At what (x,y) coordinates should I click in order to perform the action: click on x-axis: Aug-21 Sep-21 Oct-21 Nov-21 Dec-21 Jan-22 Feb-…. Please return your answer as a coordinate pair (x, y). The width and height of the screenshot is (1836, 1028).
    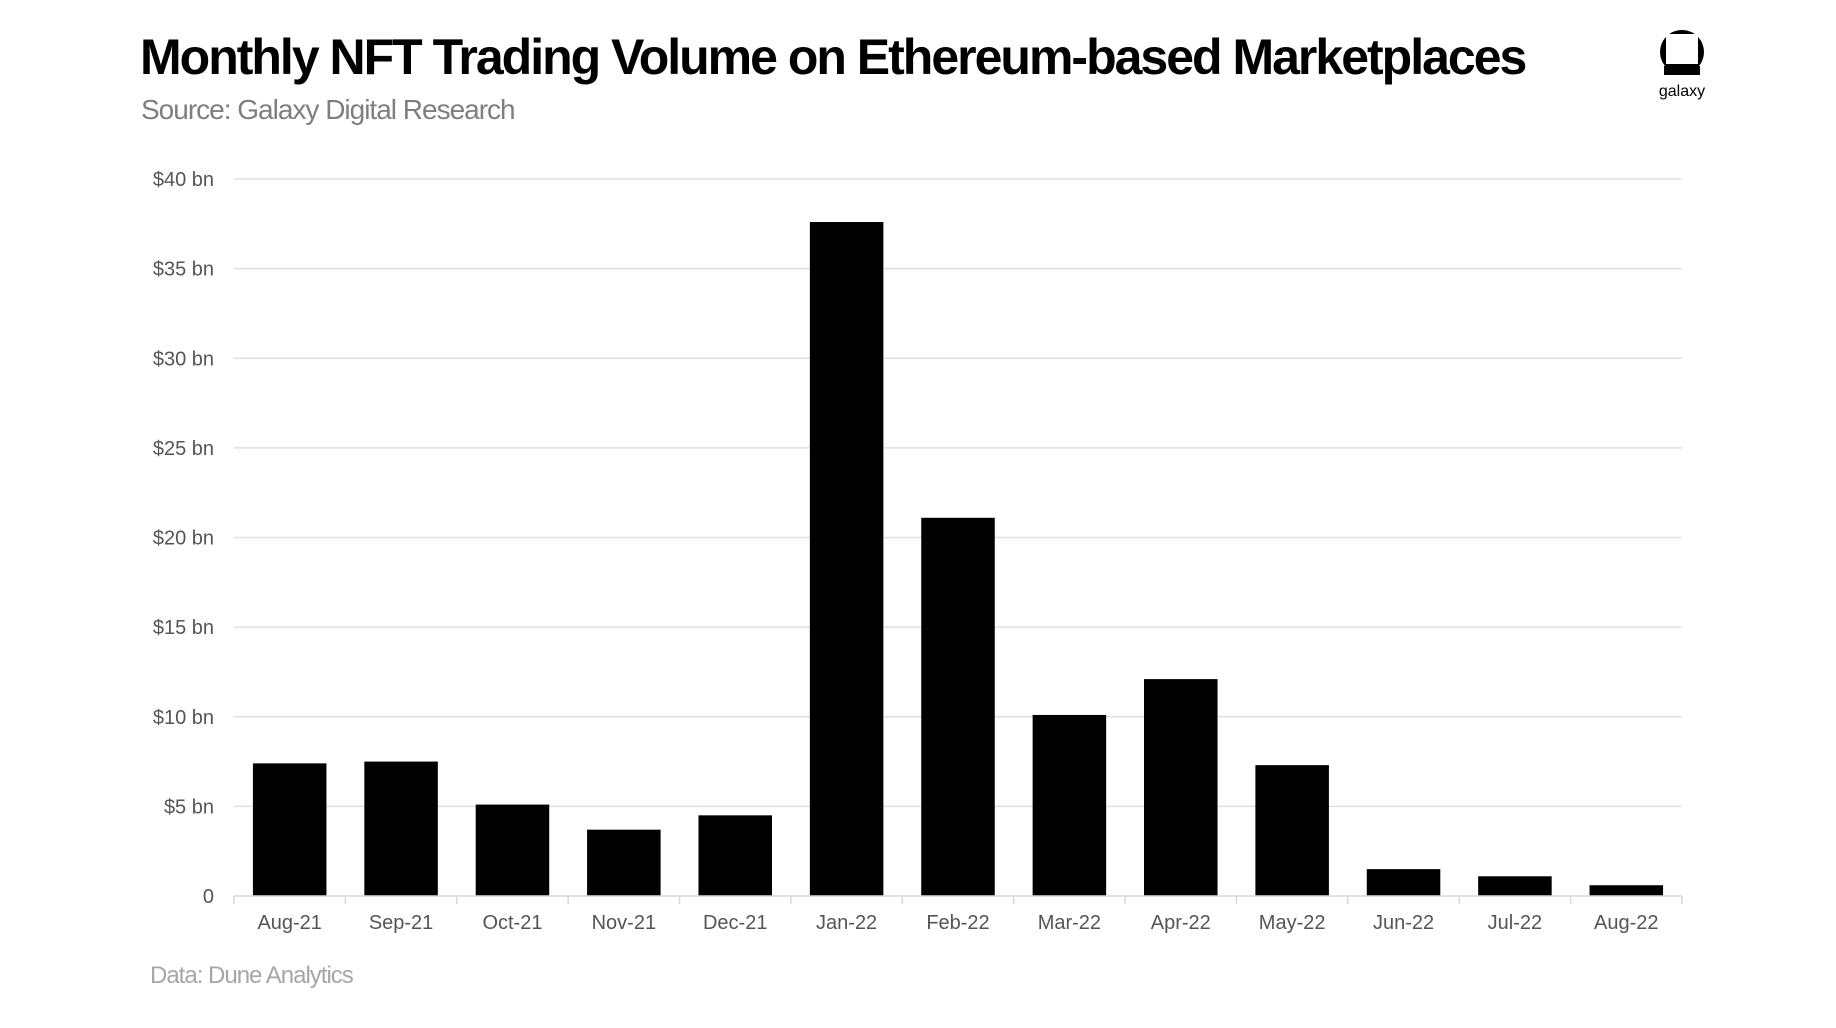
    Looking at the image, I should click on (958, 914).